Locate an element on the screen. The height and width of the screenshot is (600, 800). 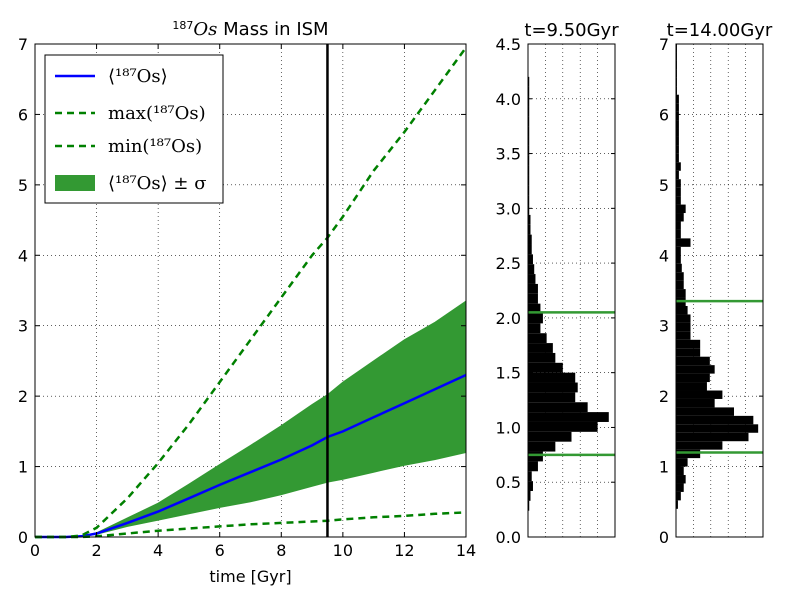
hist2-y-tick-label: 4 is located at coordinates (664, 255).